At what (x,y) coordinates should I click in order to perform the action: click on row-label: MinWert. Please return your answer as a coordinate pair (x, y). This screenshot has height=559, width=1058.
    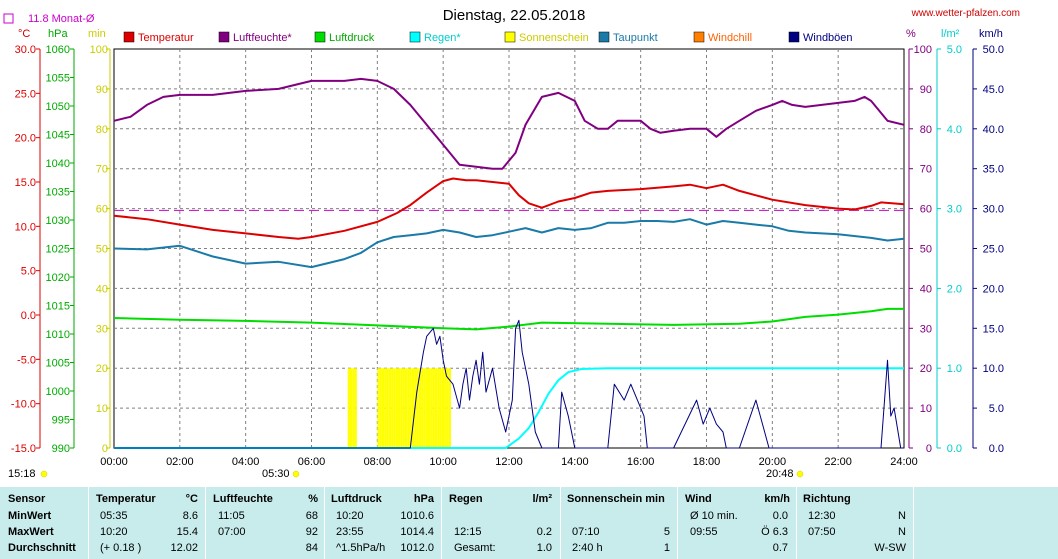
    Looking at the image, I should click on (30, 516).